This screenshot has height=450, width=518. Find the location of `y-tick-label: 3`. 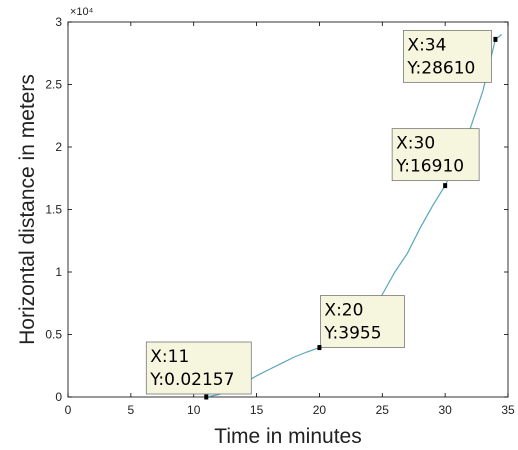

y-tick-label: 3 is located at coordinates (58, 22).